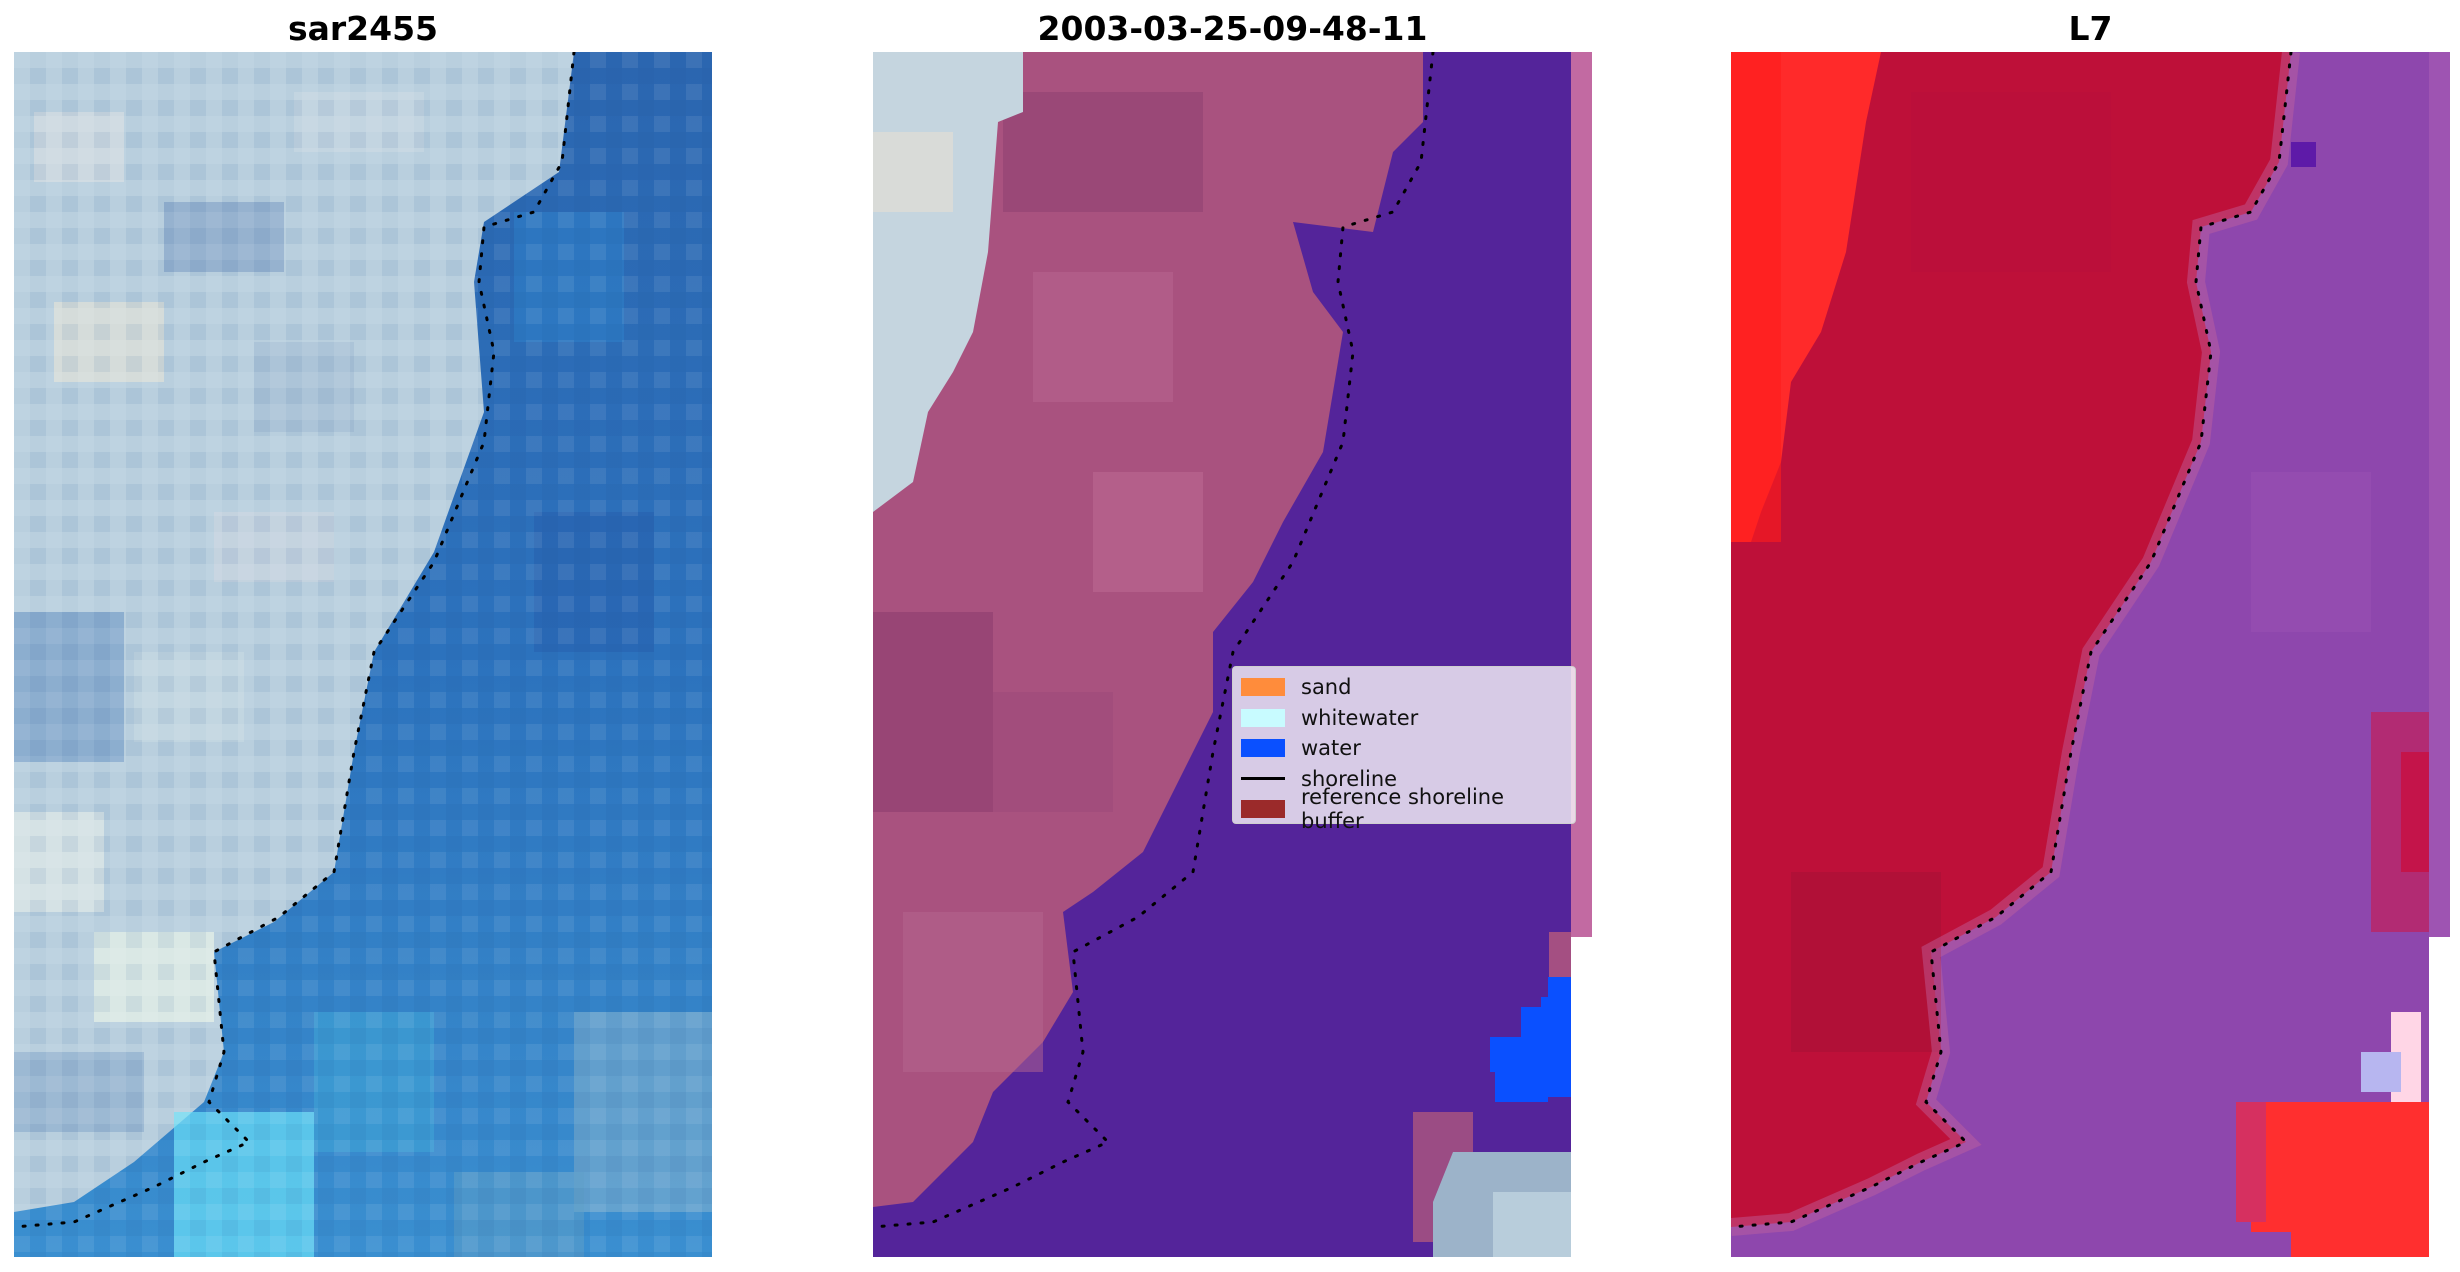 This screenshot has width=2460, height=1272. Describe the element at coordinates (1404, 687) in the screenshot. I see `legend-item-sand: sand` at that location.